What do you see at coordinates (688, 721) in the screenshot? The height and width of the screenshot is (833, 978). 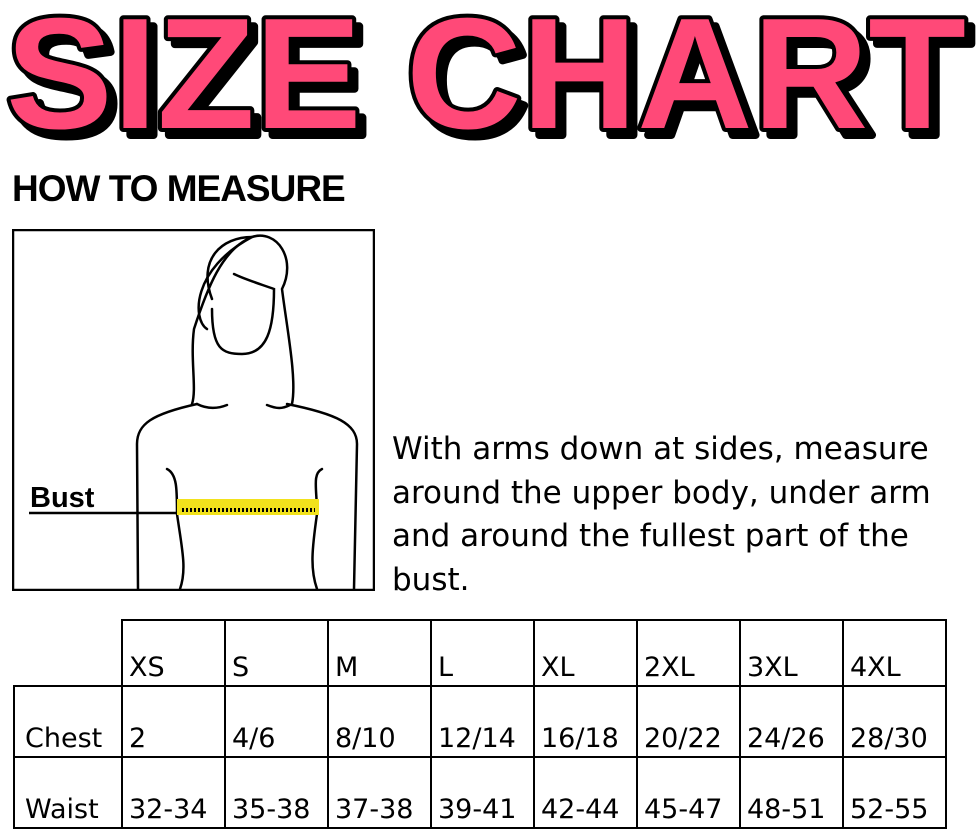 I see `table-cell: 20/22` at bounding box center [688, 721].